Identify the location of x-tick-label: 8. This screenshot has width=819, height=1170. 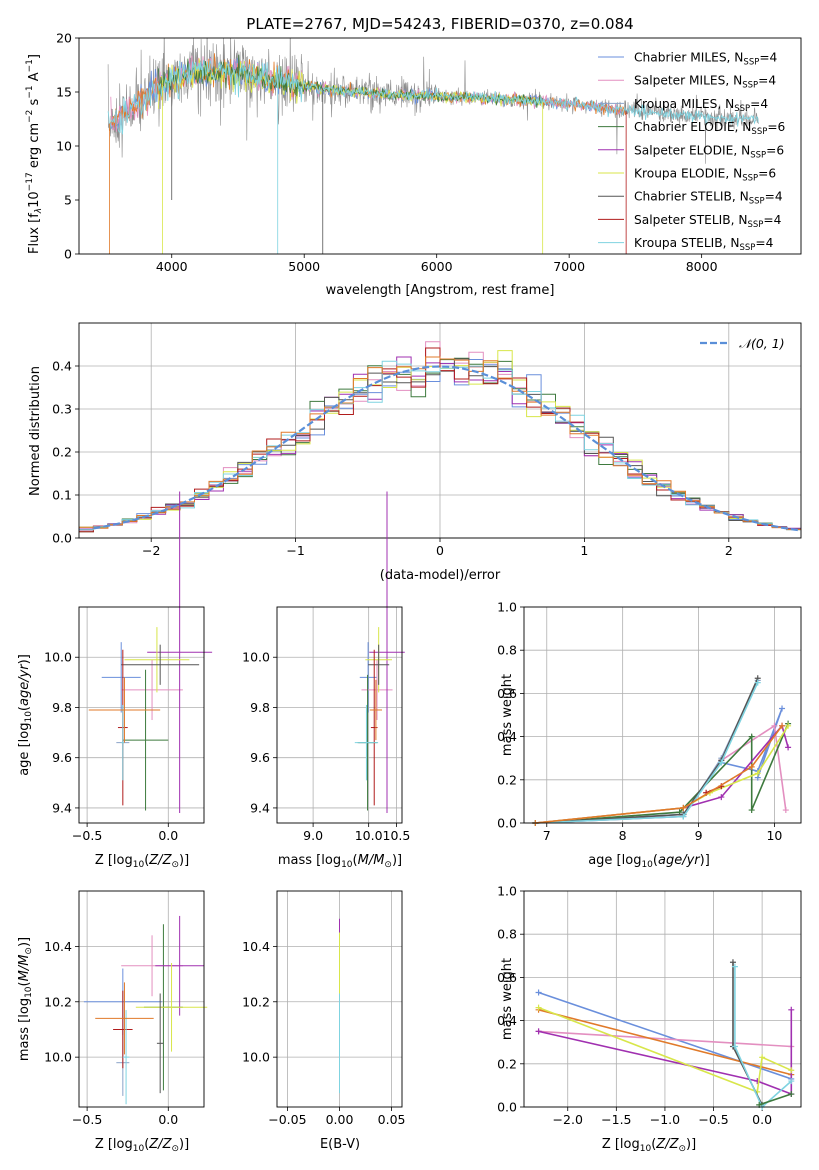
(623, 835).